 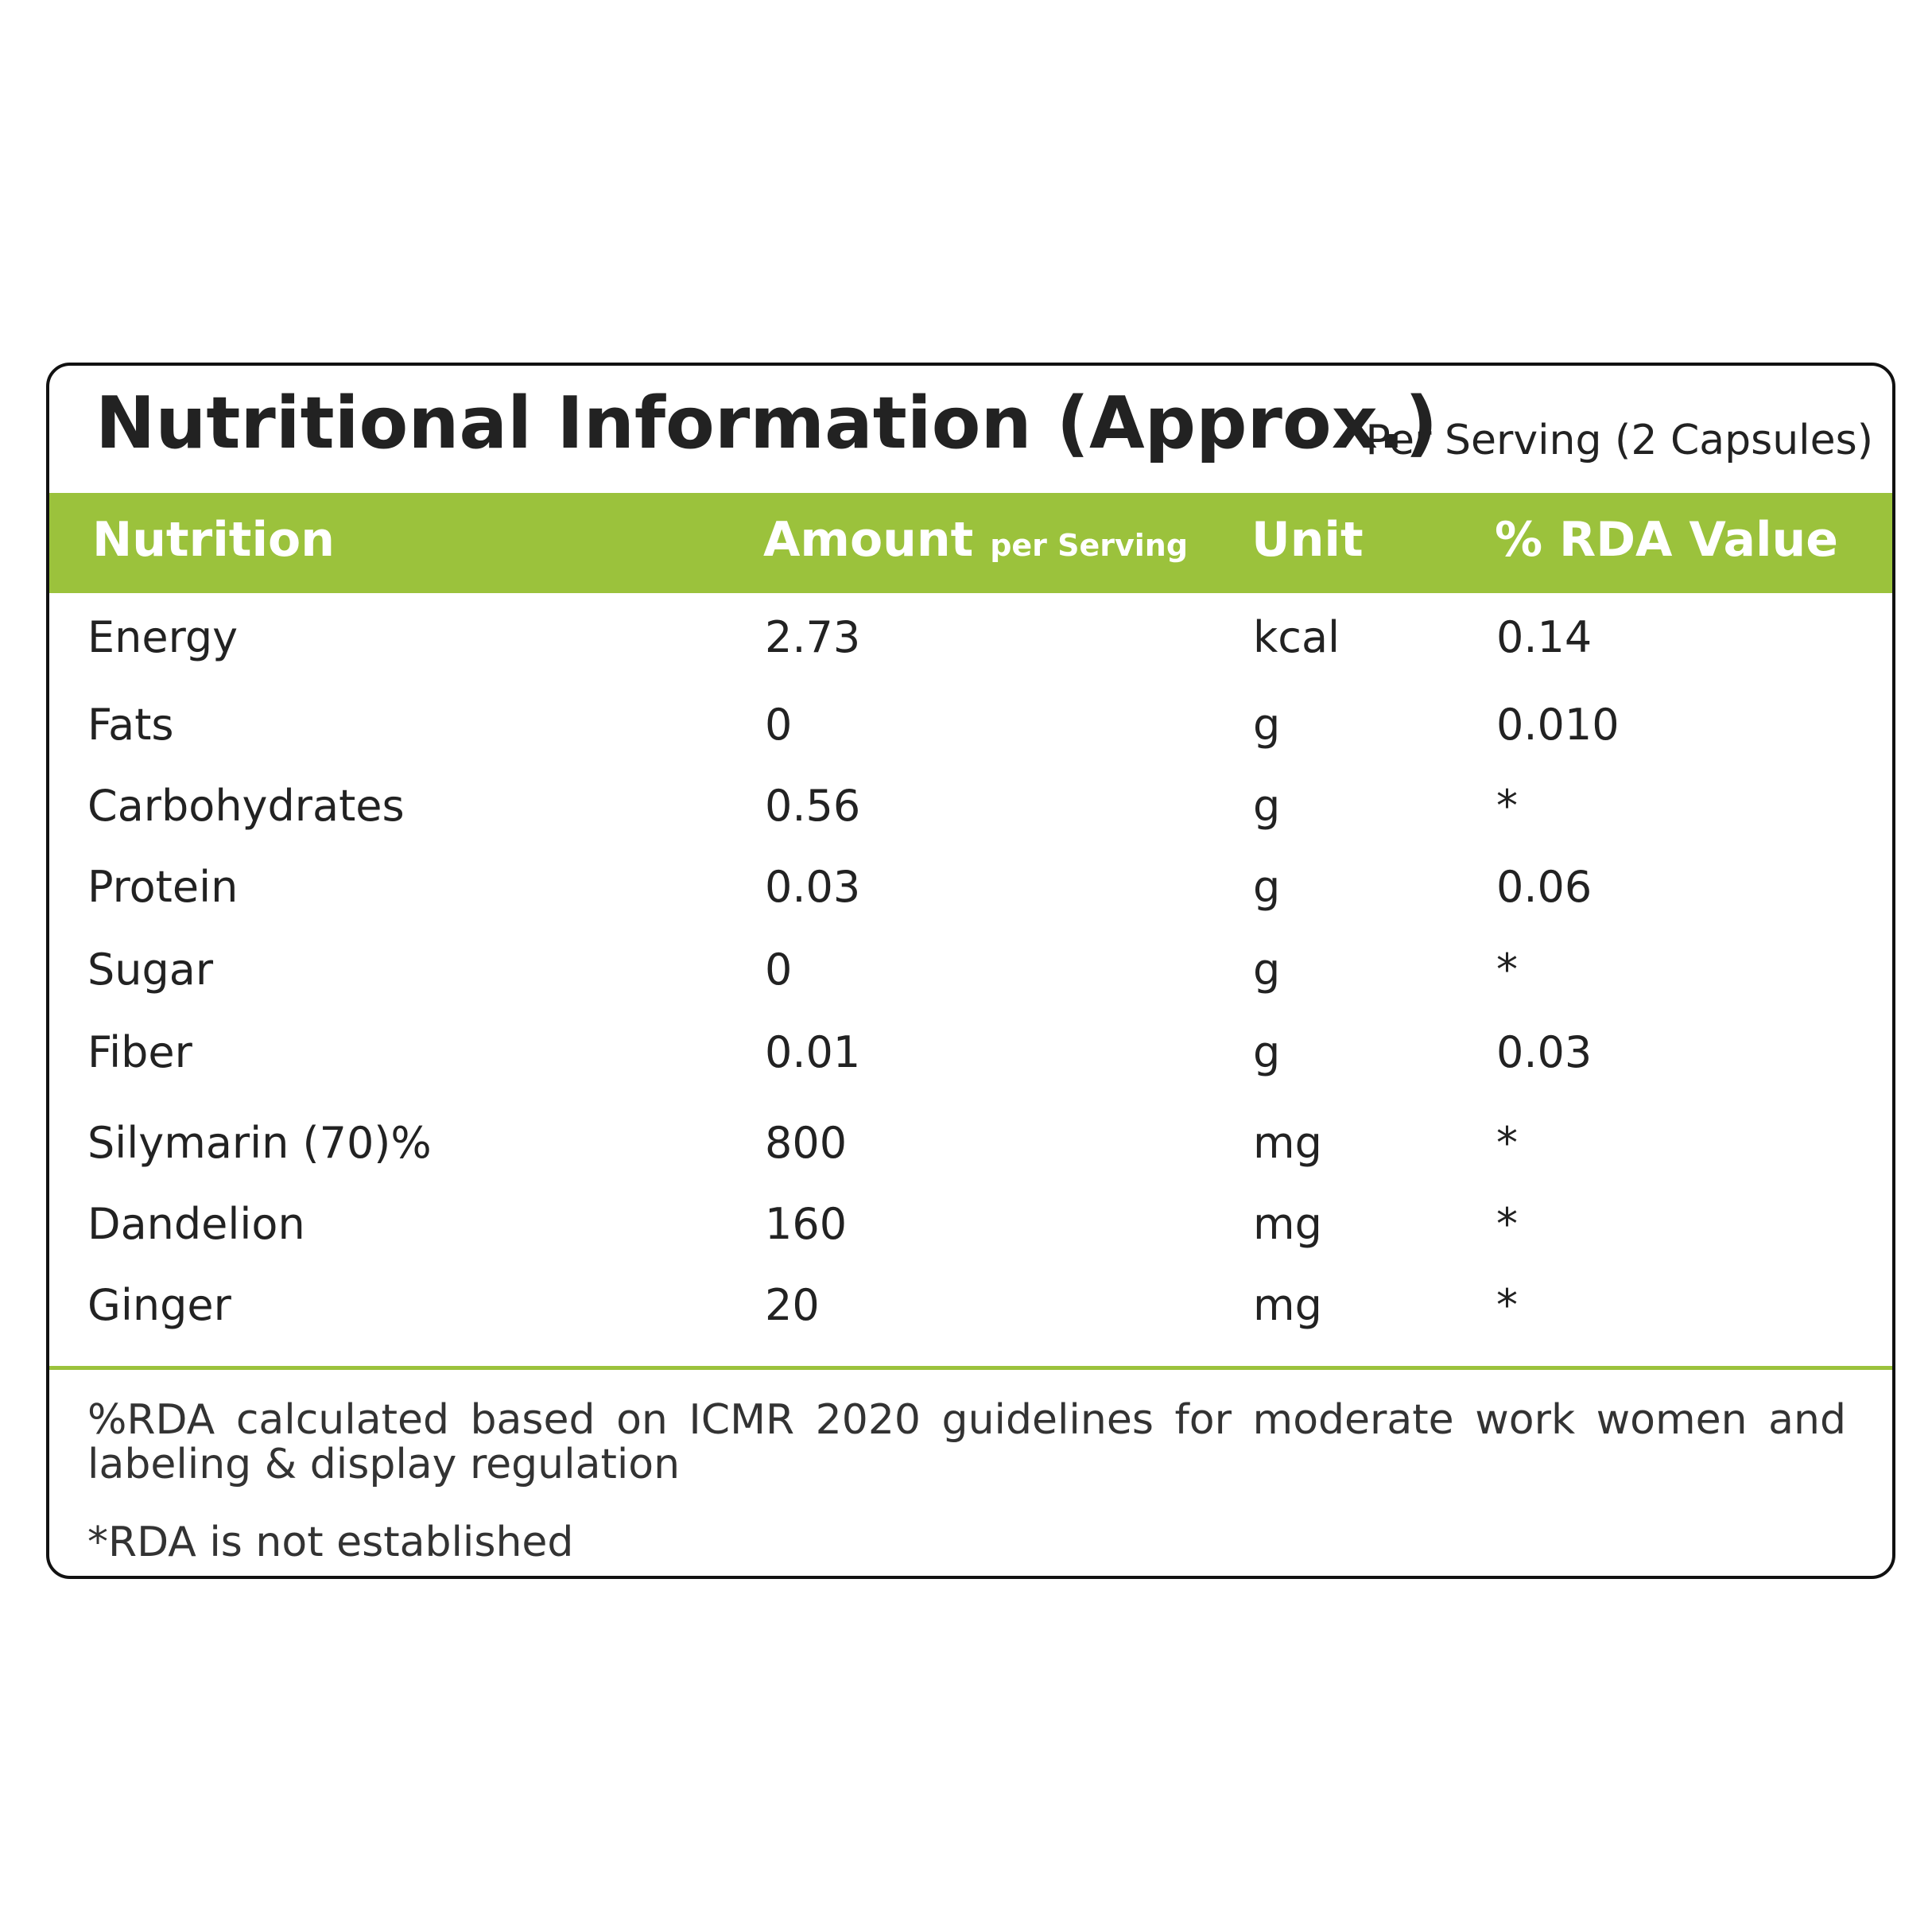 I want to click on header-cell: % RDA Value, so click(x=1667, y=540).